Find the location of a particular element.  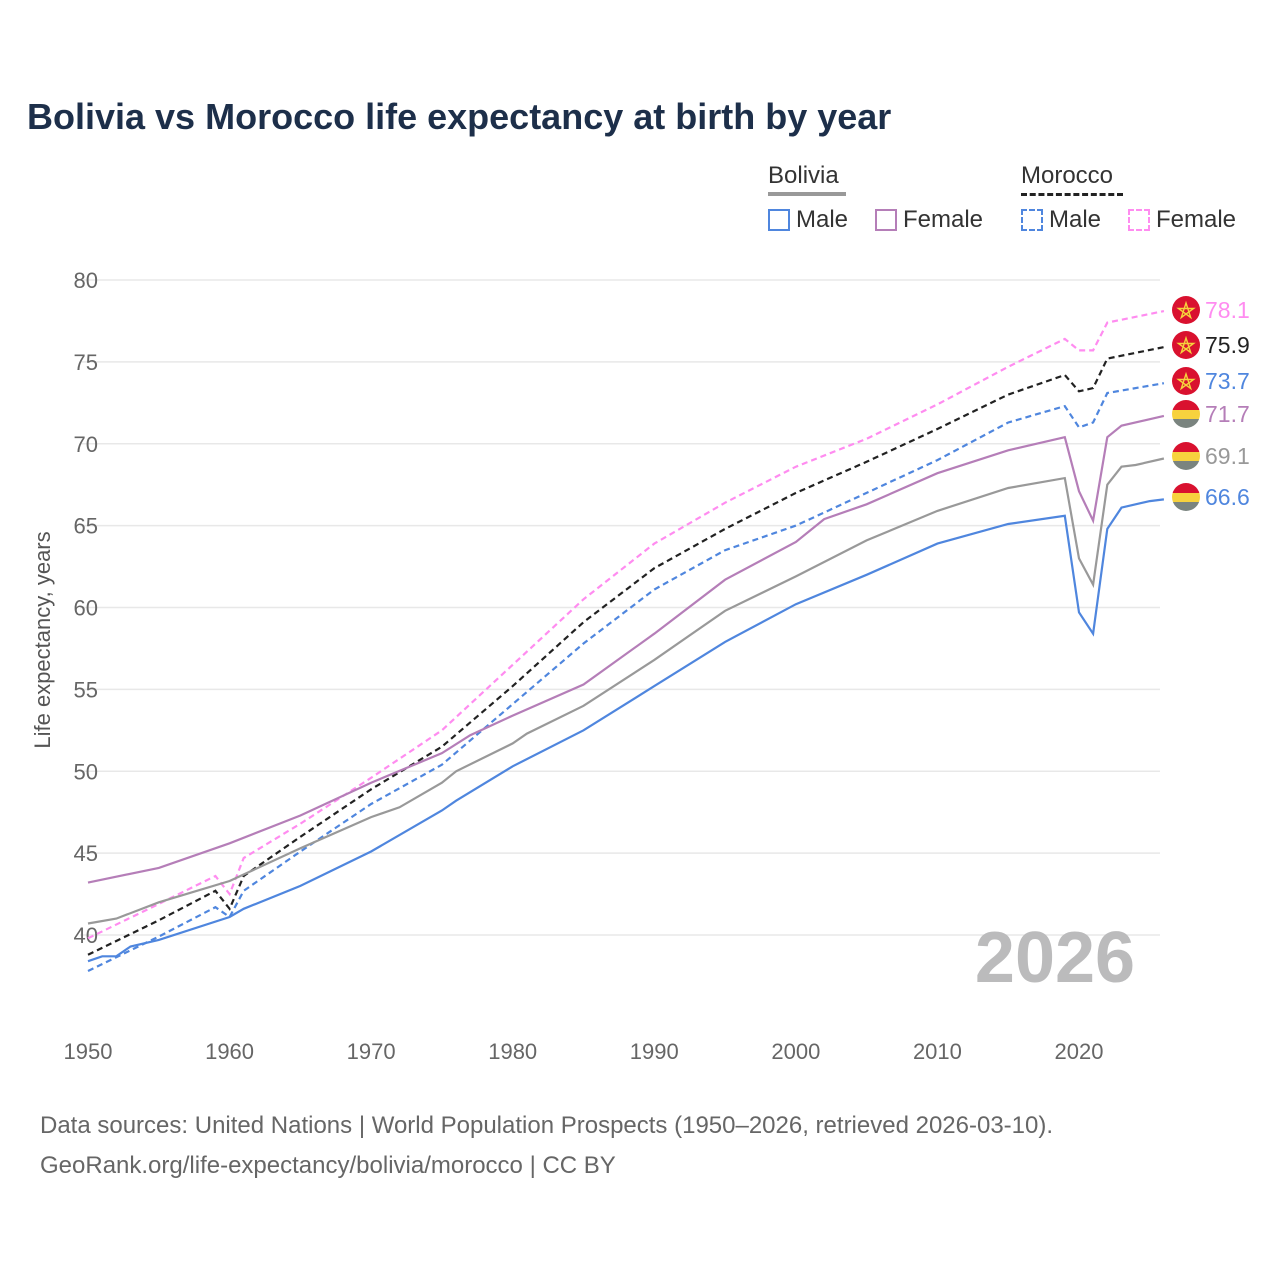

y-tick-label: 50 is located at coordinates (86, 771).